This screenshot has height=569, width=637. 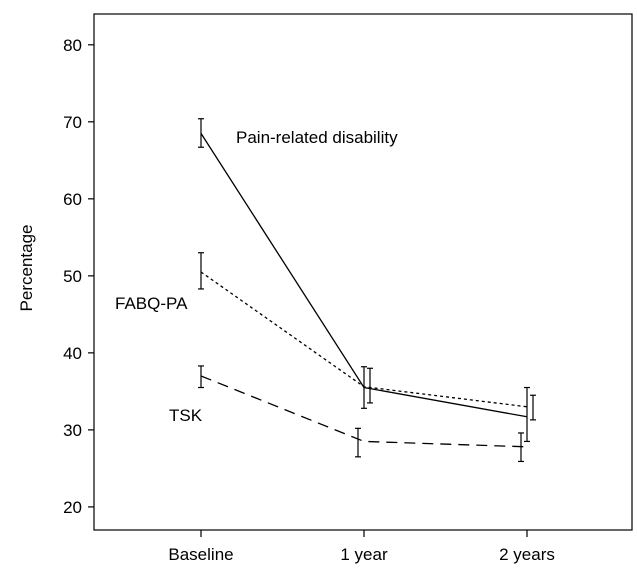 I want to click on x-tick-label: 1 year, so click(x=364, y=554).